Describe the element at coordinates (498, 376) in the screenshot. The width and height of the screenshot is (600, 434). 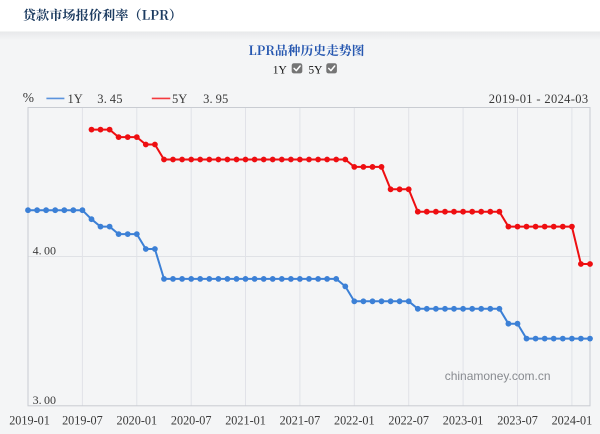
I see `svg-text: chinamoney.com.cn` at that location.